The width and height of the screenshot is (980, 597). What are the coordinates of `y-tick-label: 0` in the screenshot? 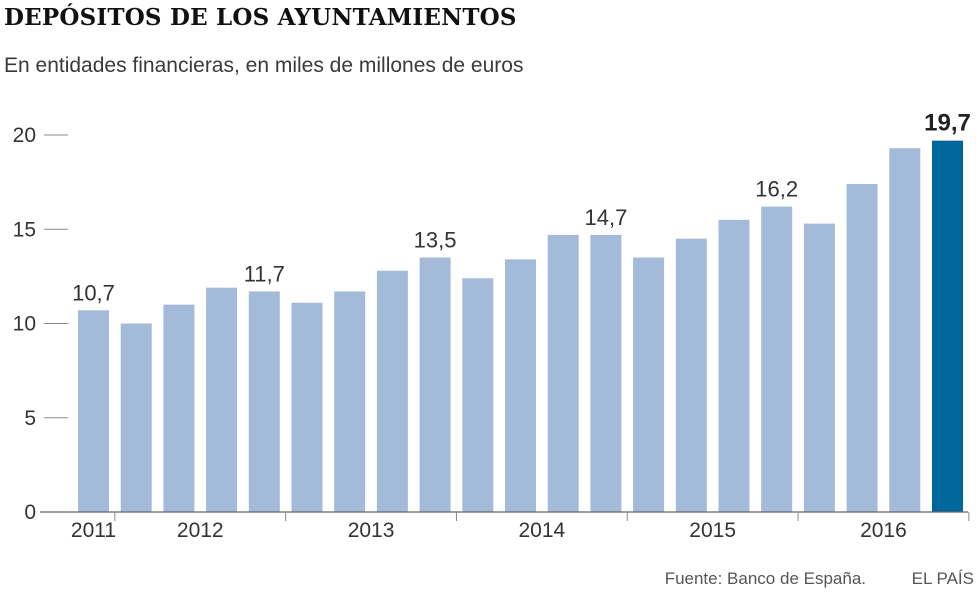 It's located at (30, 512).